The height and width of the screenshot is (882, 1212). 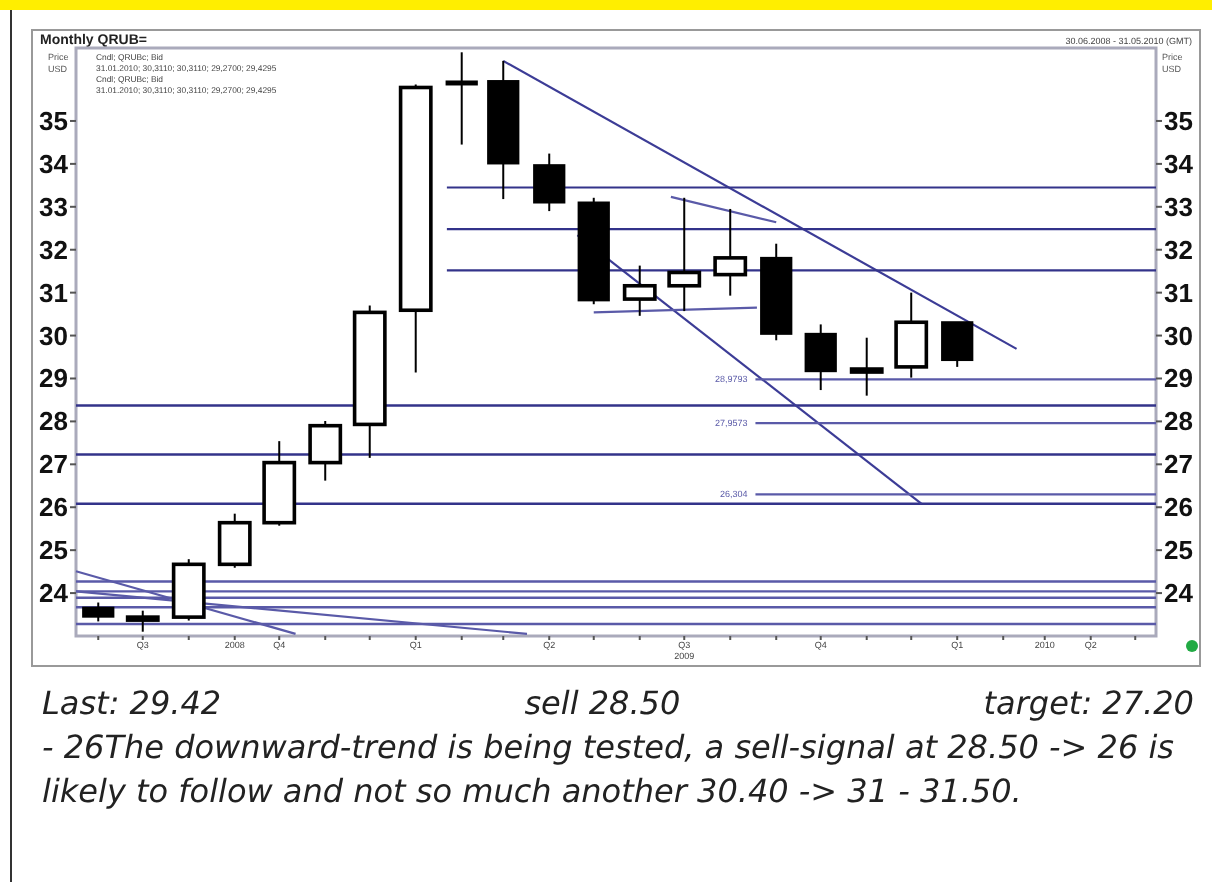 I want to click on y-tick-label: 32, so click(x=53, y=249).